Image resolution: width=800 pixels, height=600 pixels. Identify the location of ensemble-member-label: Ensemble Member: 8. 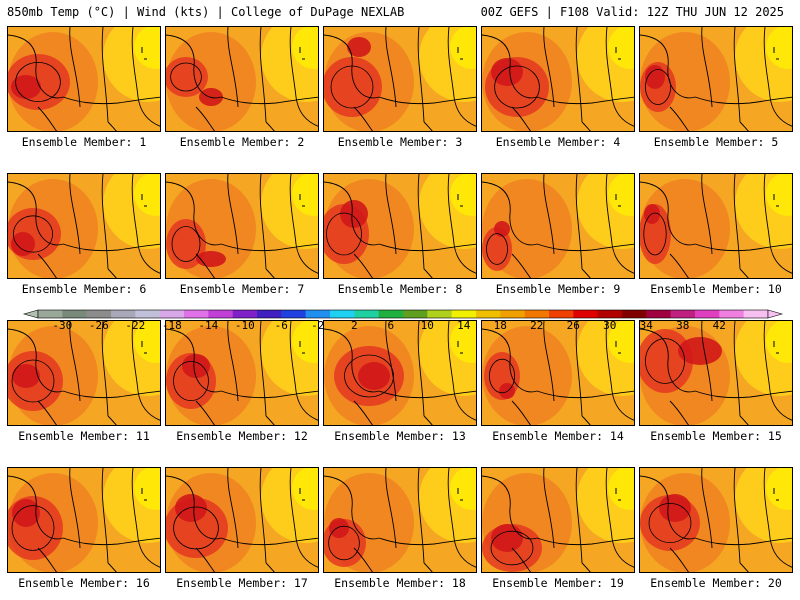
(400, 289).